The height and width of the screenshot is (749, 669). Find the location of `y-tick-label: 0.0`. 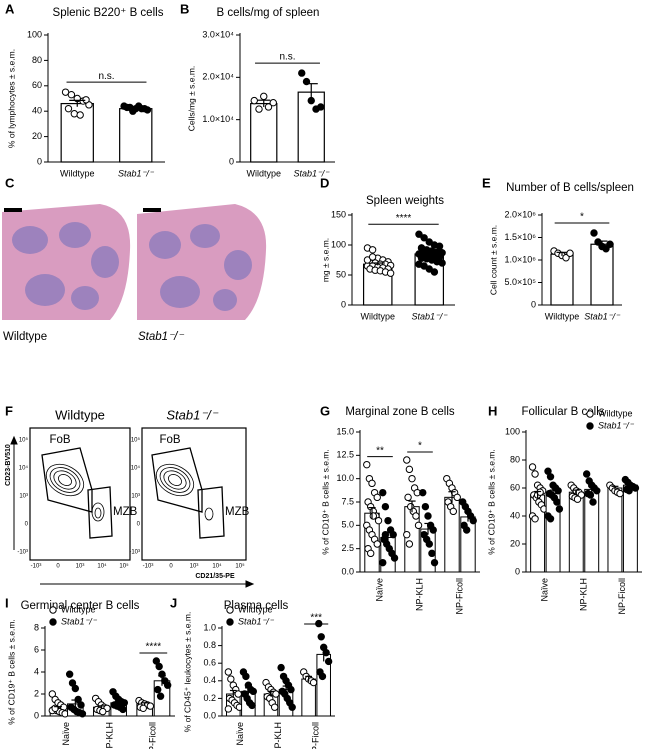

y-tick-label: 0.0 is located at coordinates (347, 571).